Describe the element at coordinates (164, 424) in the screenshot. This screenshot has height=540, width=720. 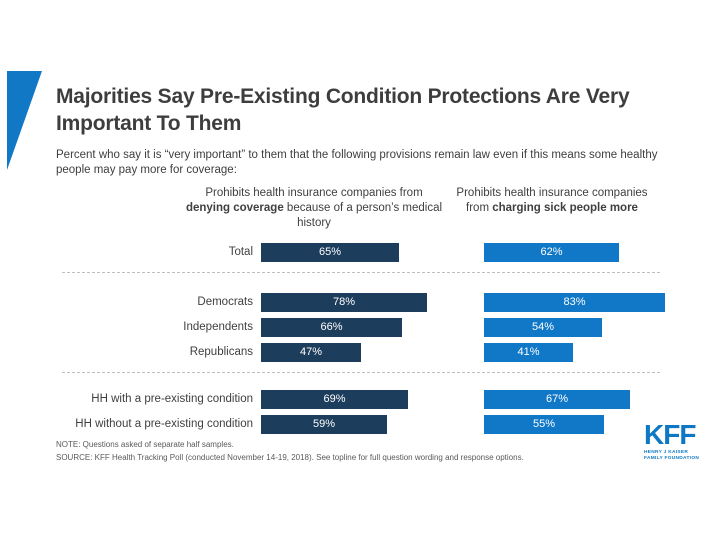
I see `row-label: HH without a pre-existing condition` at that location.